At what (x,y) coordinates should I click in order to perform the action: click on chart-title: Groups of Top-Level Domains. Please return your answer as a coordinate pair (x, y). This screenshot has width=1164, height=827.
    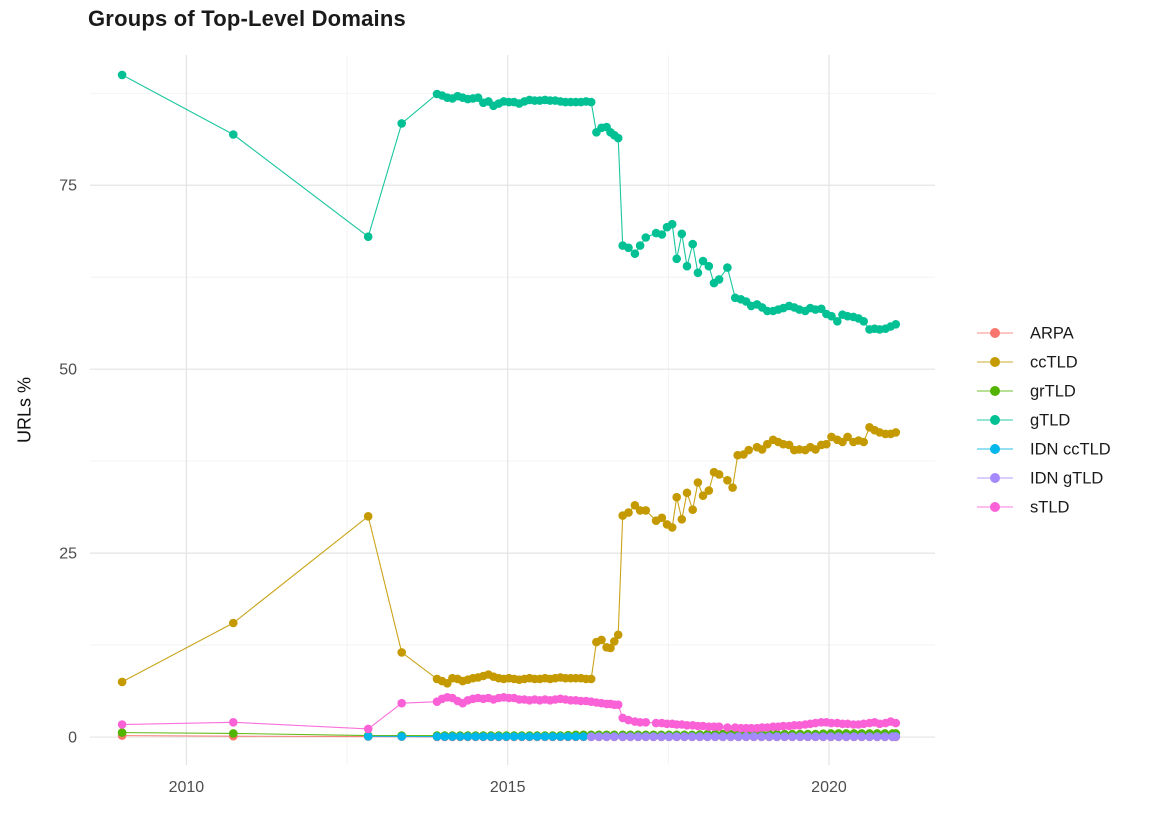
    Looking at the image, I should click on (247, 18).